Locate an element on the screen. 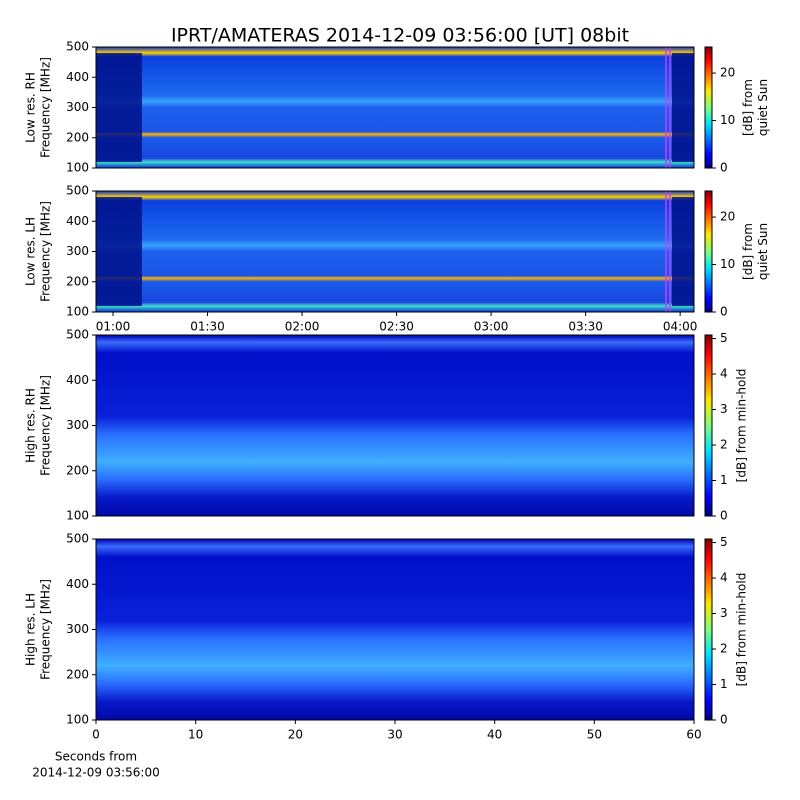 Image resolution: width=800 pixels, height=800 pixels. x-axis-label: Seconds from is located at coordinates (96, 757).